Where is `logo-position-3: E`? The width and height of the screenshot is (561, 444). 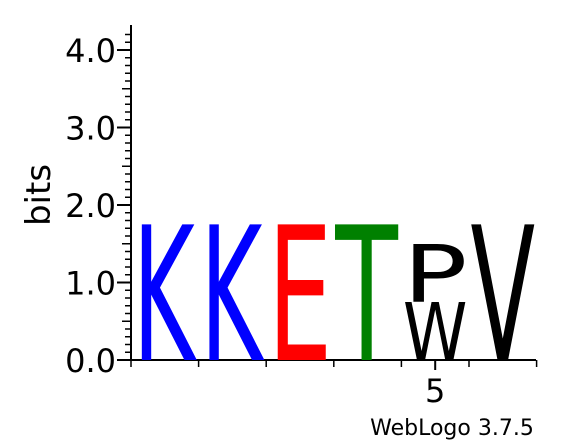 logo-position-3: E is located at coordinates (300, 297).